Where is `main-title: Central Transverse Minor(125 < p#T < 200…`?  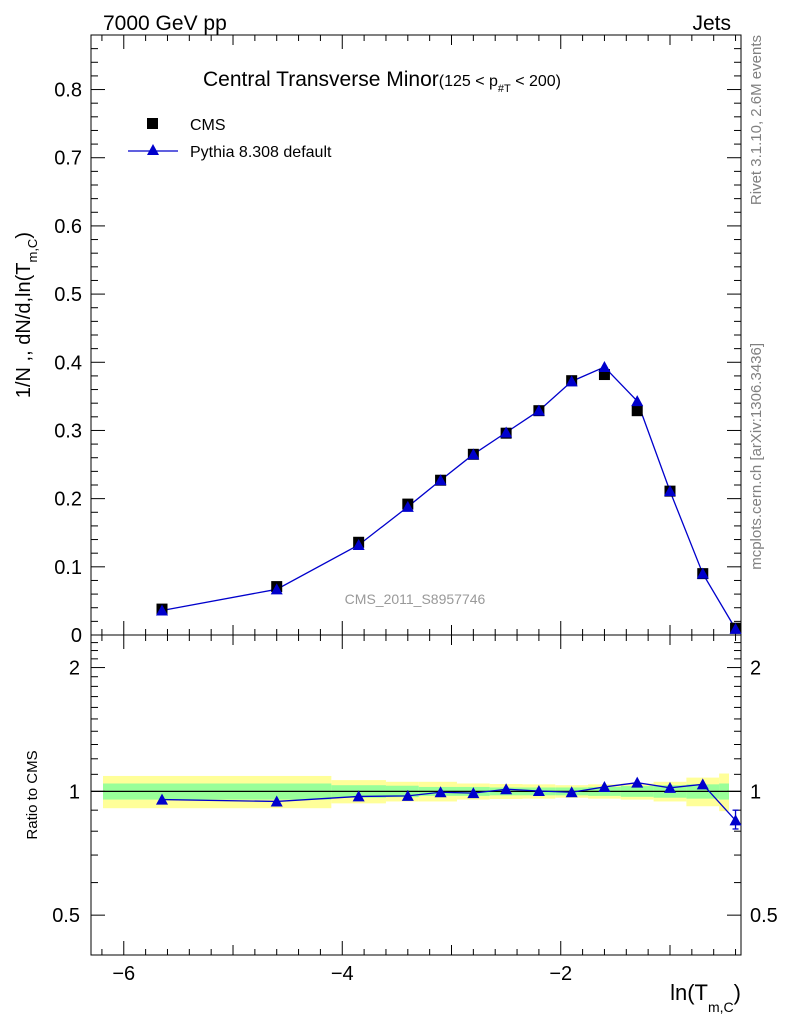
main-title: Central Transverse Minor(125 < p#T < 200… is located at coordinates (382, 81).